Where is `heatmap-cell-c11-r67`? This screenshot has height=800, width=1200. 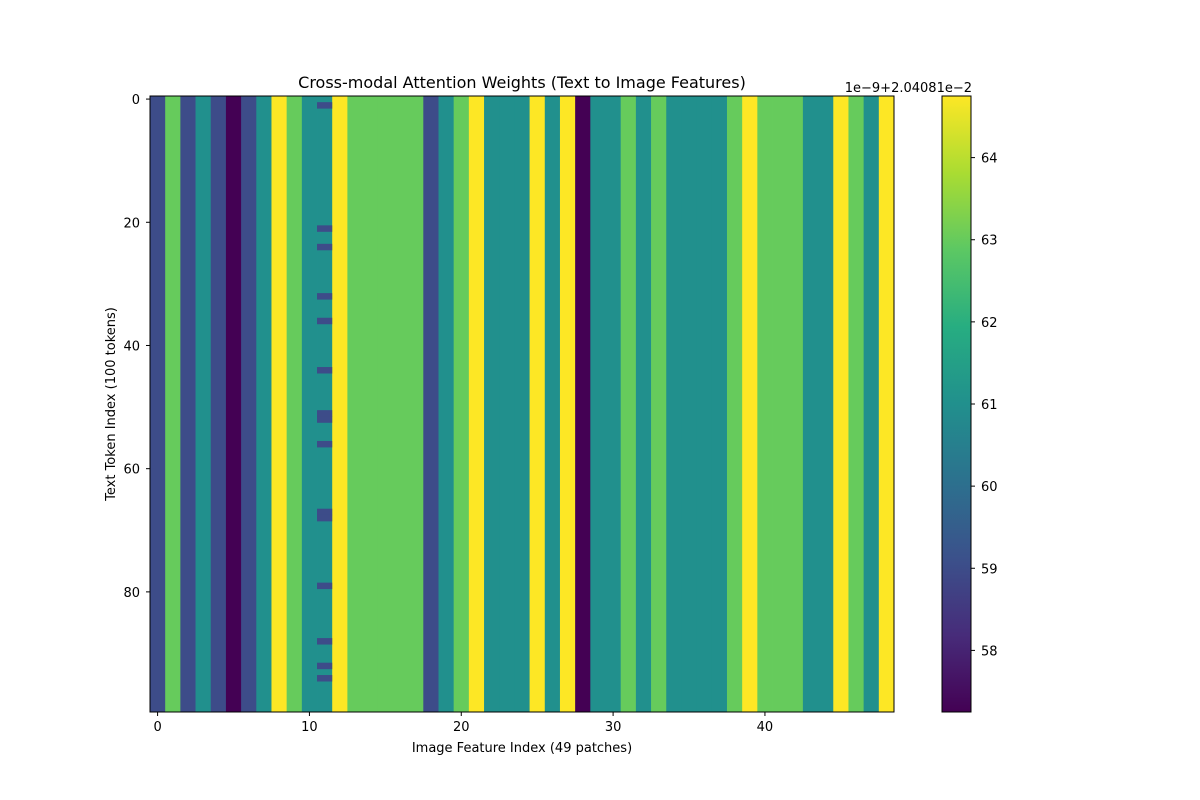
heatmap-cell-c11-r67 is located at coordinates (325, 512).